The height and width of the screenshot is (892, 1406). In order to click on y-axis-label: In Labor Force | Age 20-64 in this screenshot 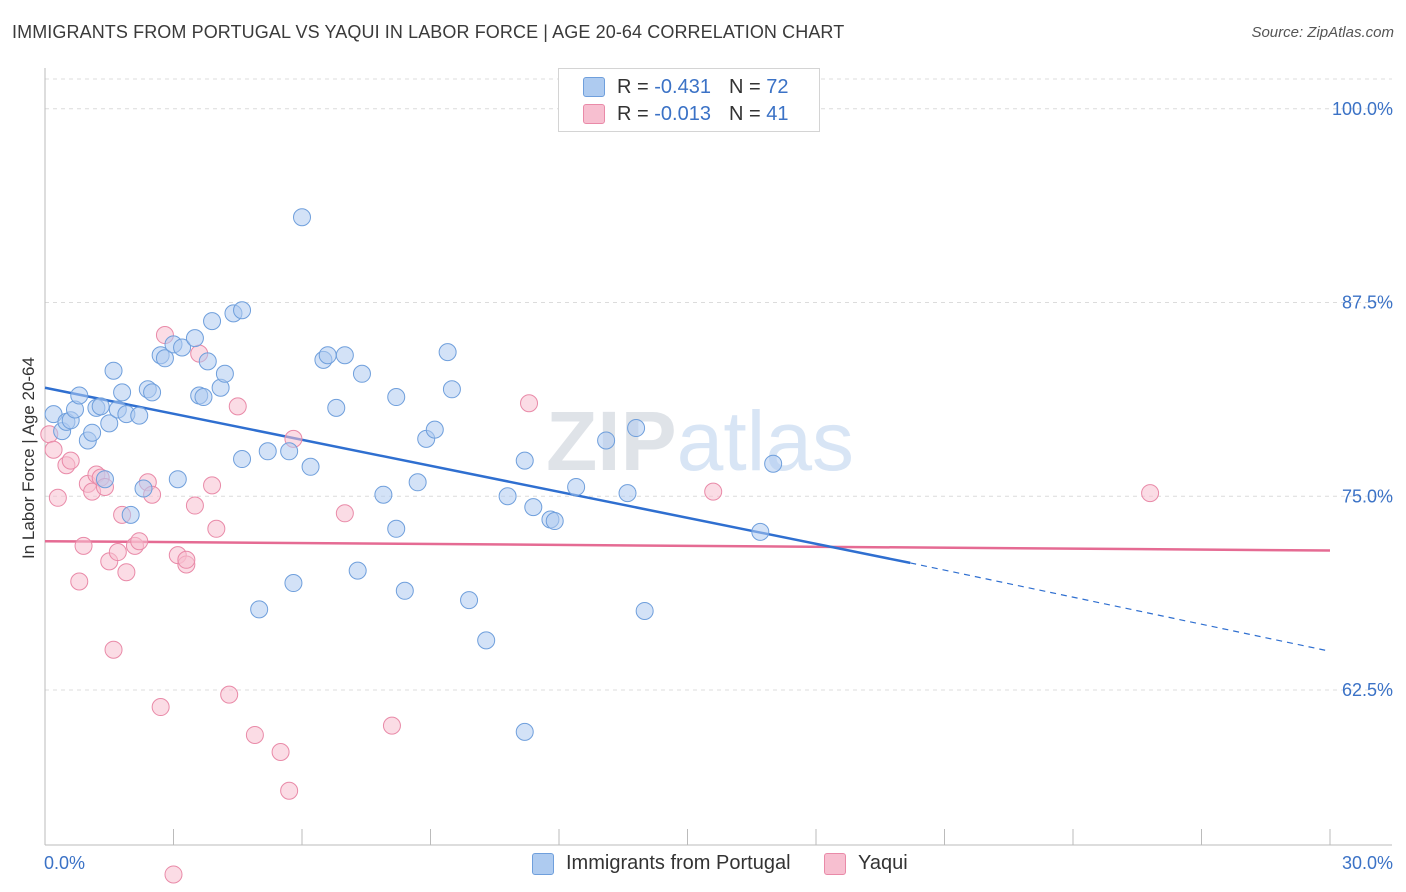, I will do `click(28, 458)`.